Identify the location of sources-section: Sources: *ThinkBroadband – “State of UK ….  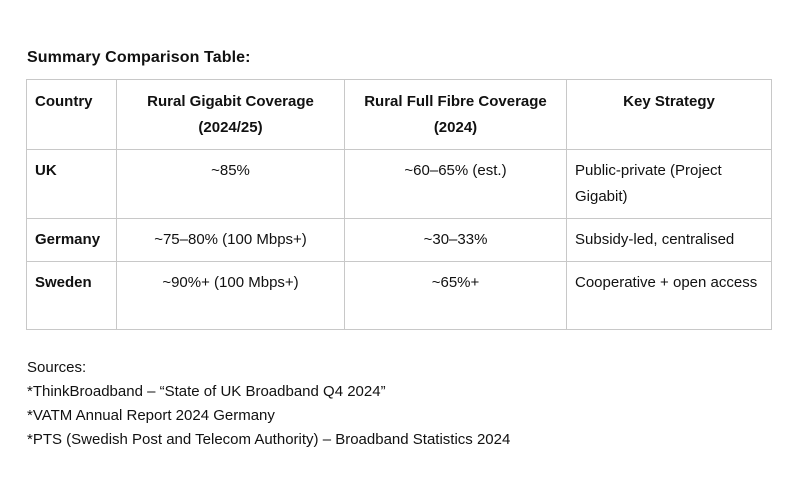
(268, 404).